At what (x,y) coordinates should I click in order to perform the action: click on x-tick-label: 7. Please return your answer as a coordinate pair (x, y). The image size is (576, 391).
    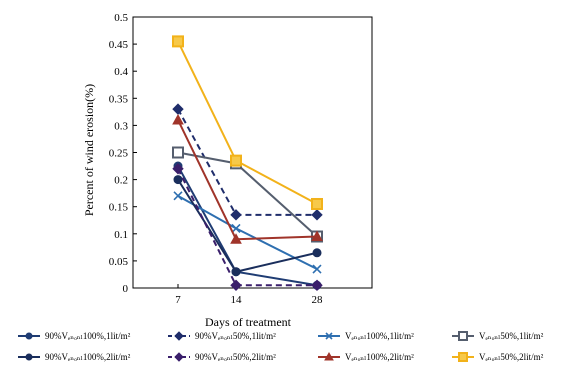
    Looking at the image, I should click on (178, 300).